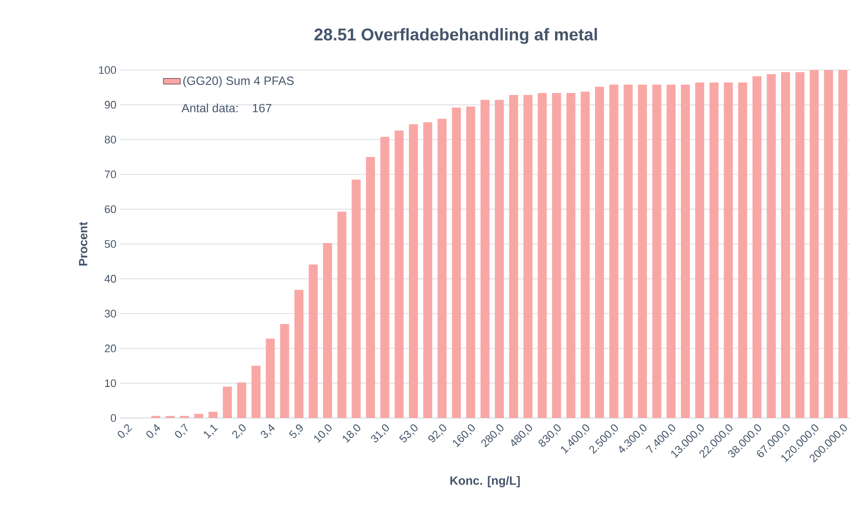  Describe the element at coordinates (113, 418) in the screenshot. I see `y-tick-label: 0` at that location.